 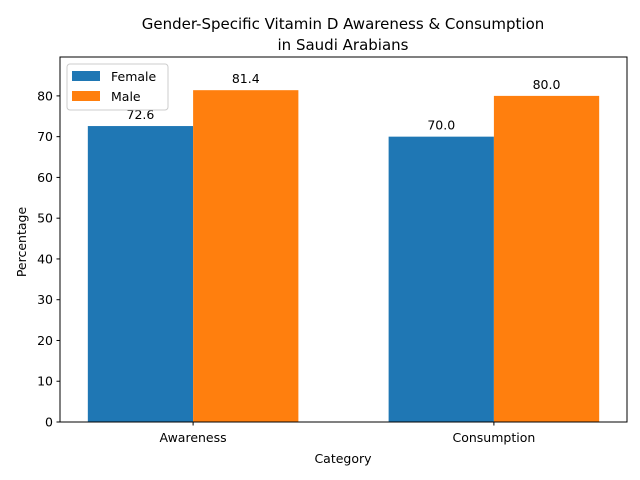 What do you see at coordinates (117, 87) in the screenshot?
I see `legend: Female Male` at bounding box center [117, 87].